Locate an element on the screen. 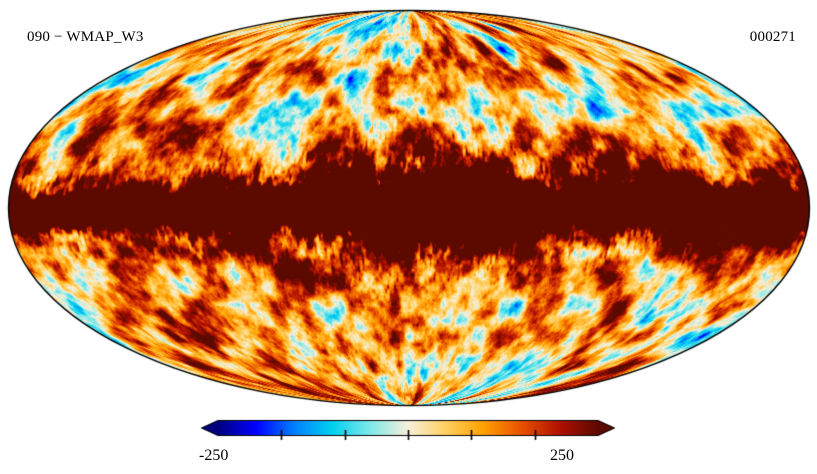  colorbar-gradient is located at coordinates (408, 432).